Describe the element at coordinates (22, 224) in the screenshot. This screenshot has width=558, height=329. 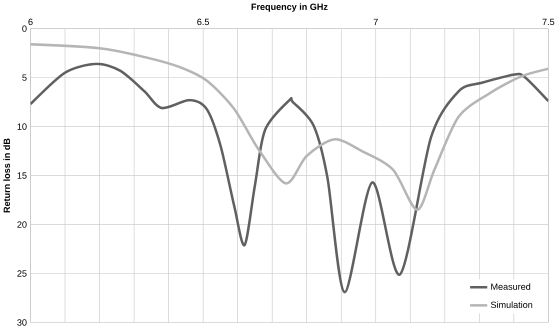
I see `y-tick-label: 20` at that location.